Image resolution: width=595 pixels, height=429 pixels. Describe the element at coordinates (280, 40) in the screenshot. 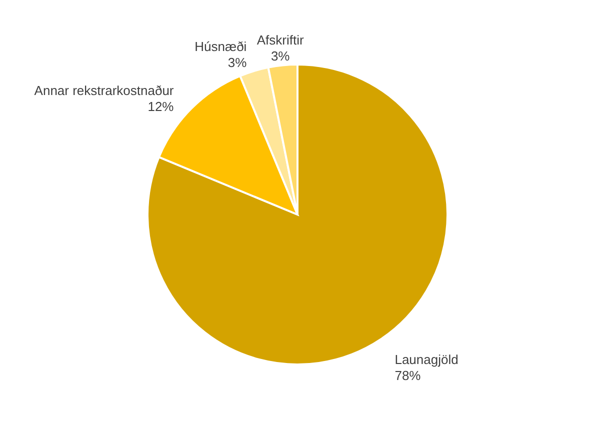

I see `slice-label: Afskriftir` at that location.